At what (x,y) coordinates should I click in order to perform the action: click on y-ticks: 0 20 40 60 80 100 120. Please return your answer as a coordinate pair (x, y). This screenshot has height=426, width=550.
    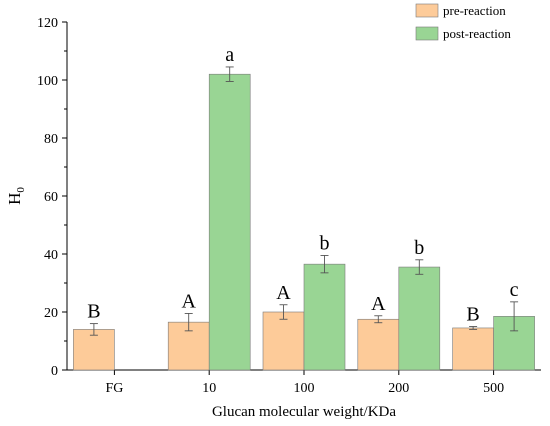
    Looking at the image, I should click on (52, 197).